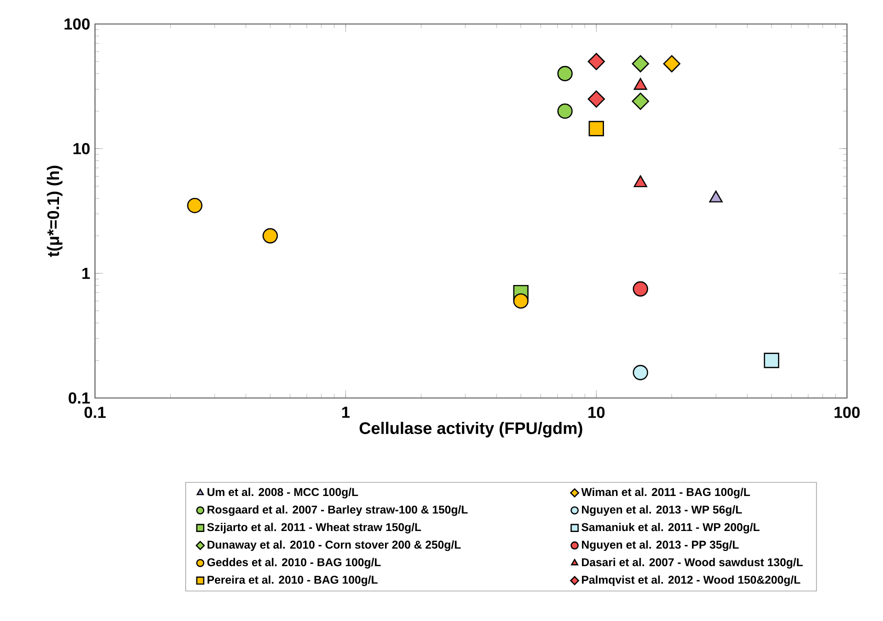  What do you see at coordinates (283, 493) in the screenshot?
I see `legend-label: Um et al. 2008 - MCC 100g/L` at bounding box center [283, 493].